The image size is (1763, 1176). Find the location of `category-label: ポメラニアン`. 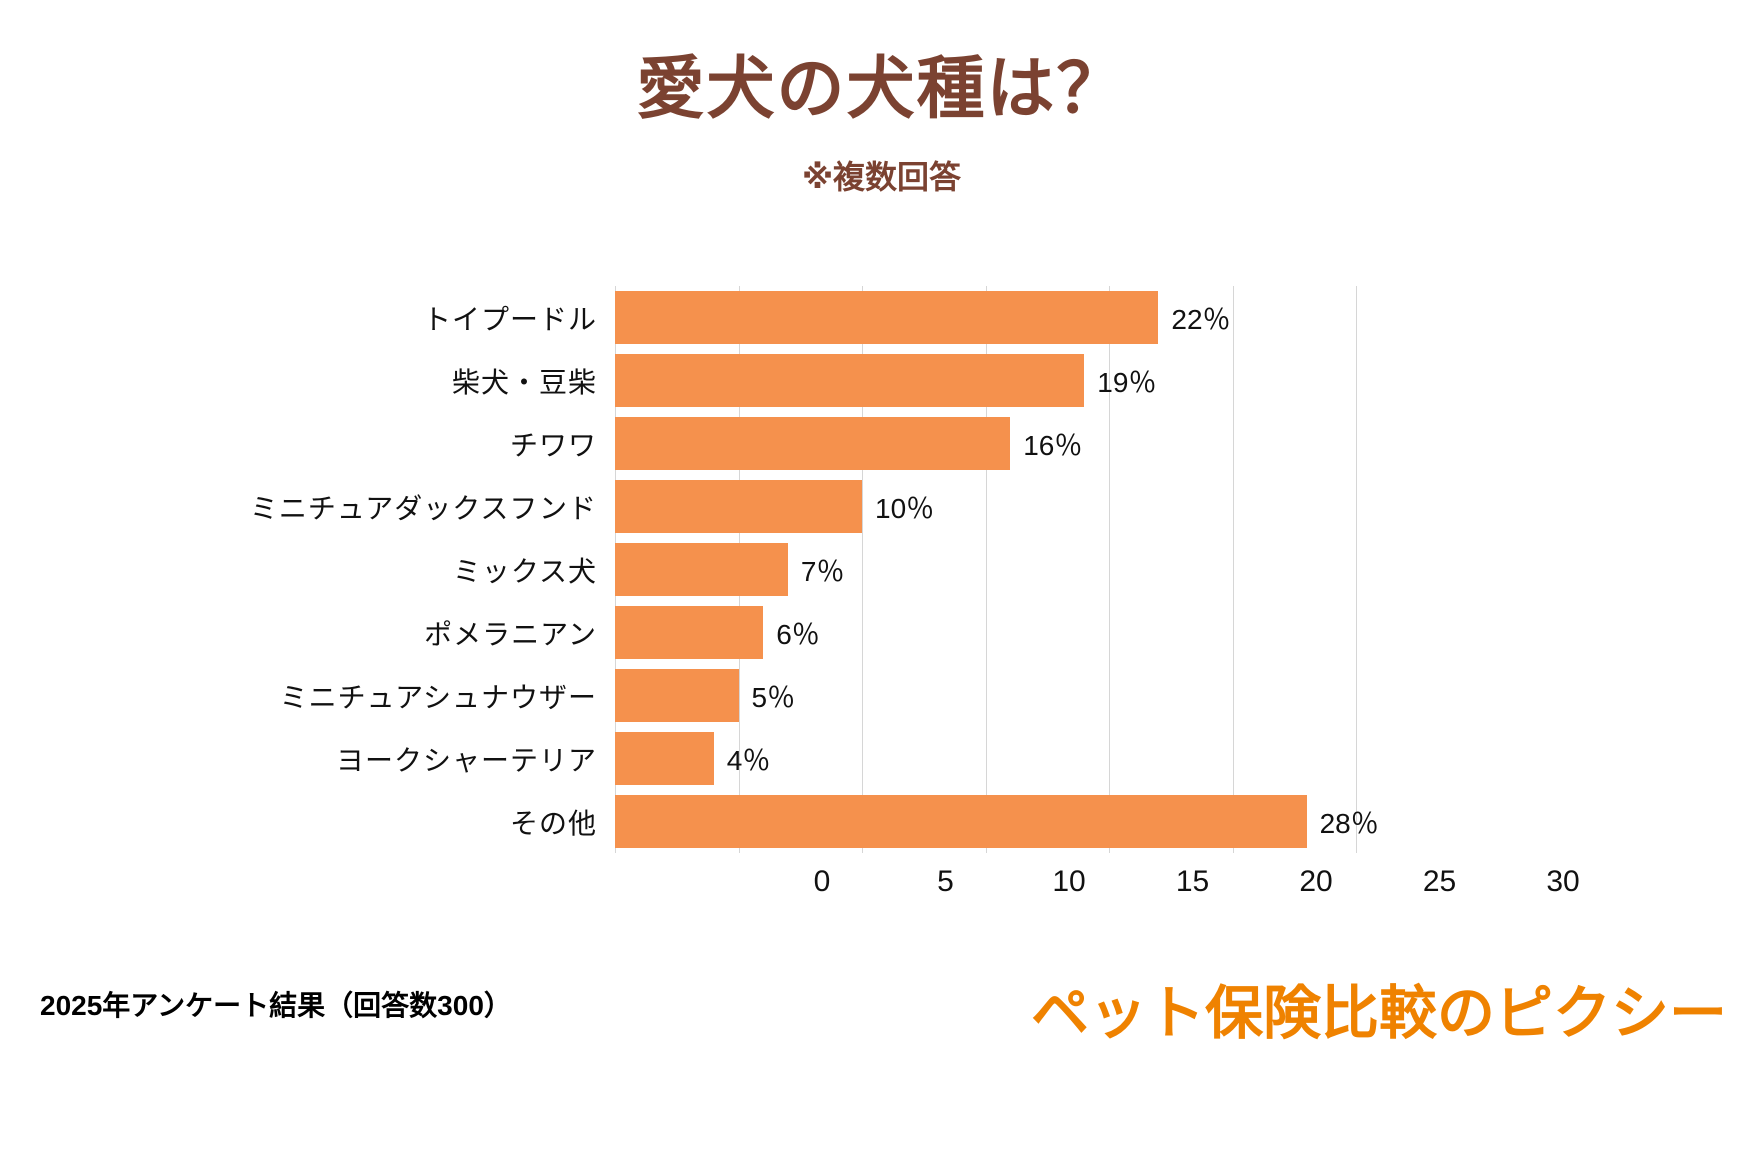

category-label: ポメラニアン is located at coordinates (510, 634).